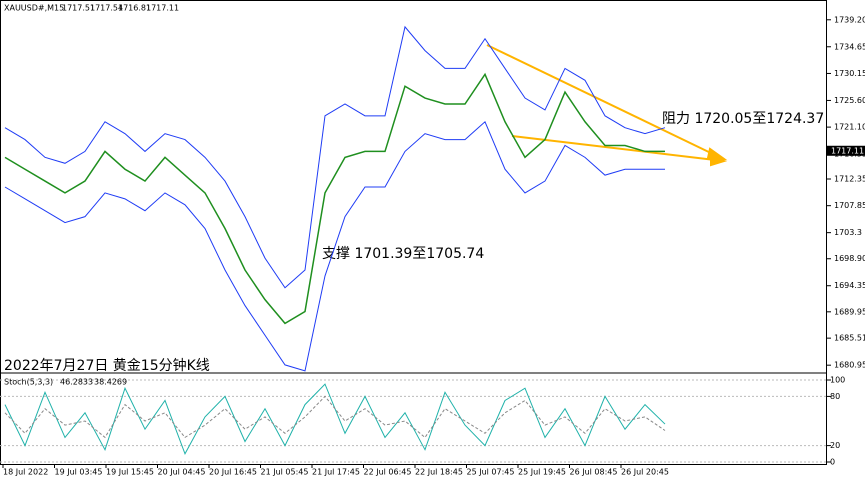 The image size is (865, 480). I want to click on resistance-label: 阻力 1720.05至1724.37, so click(743, 119).